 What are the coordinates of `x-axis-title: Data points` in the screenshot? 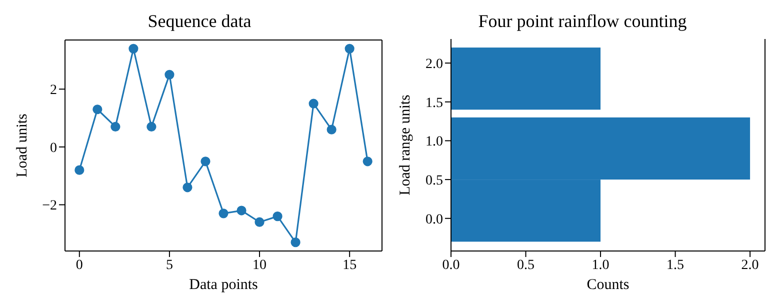 It's located at (223, 285).